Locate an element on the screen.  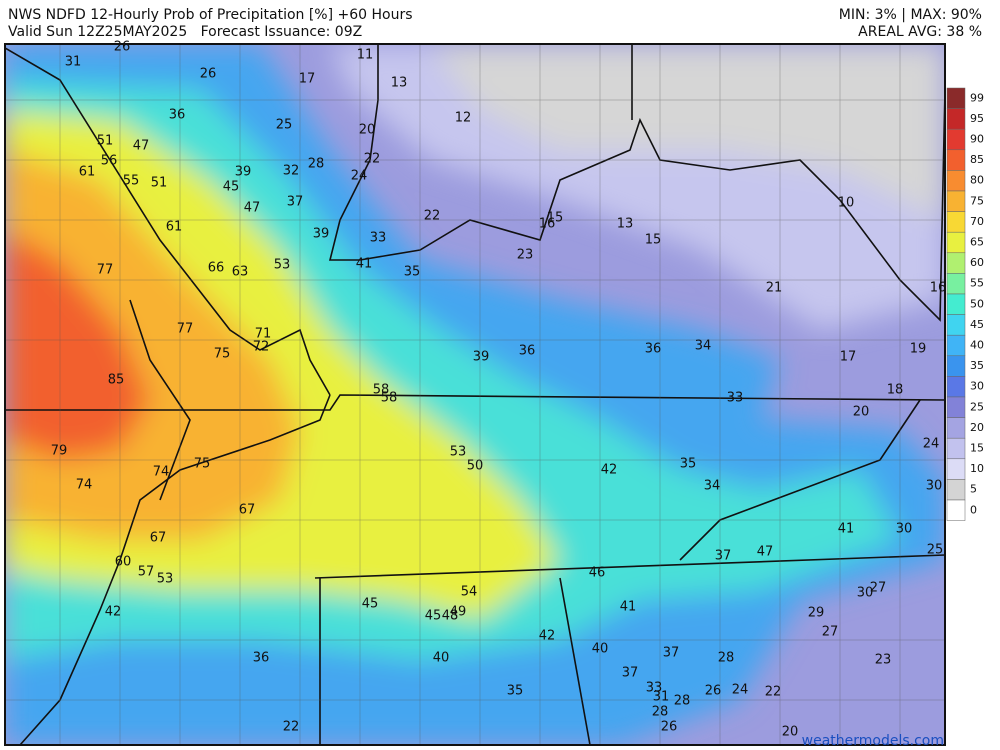
pop-label: 63 is located at coordinates (240, 272).